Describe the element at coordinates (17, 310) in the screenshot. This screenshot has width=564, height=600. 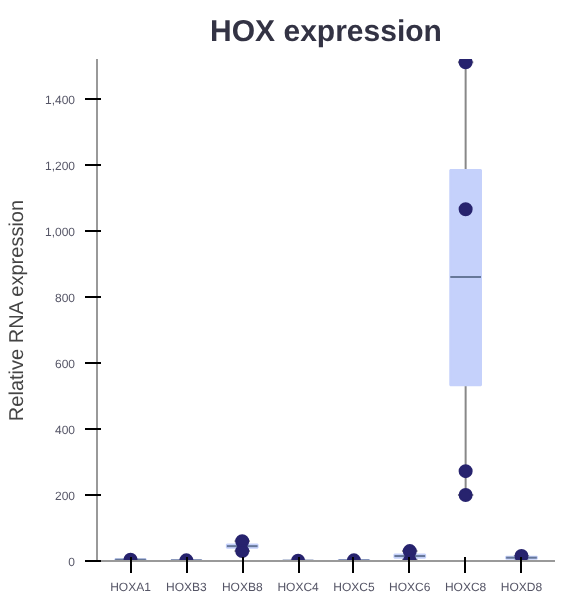
I see `y-axis-title: Relative RNA expression` at that location.